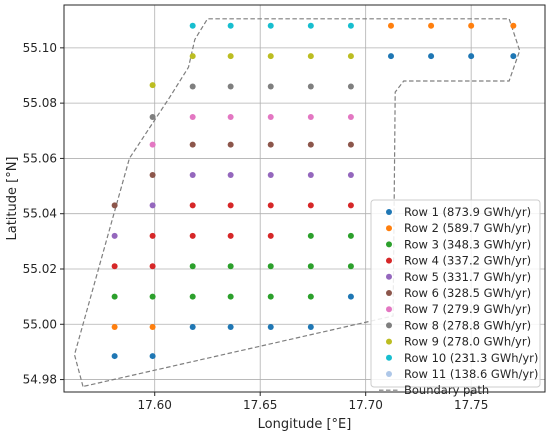  Describe the element at coordinates (467, 309) in the screenshot. I see `legend-label: Row 7 (279.9 GWh/yr)` at that location.